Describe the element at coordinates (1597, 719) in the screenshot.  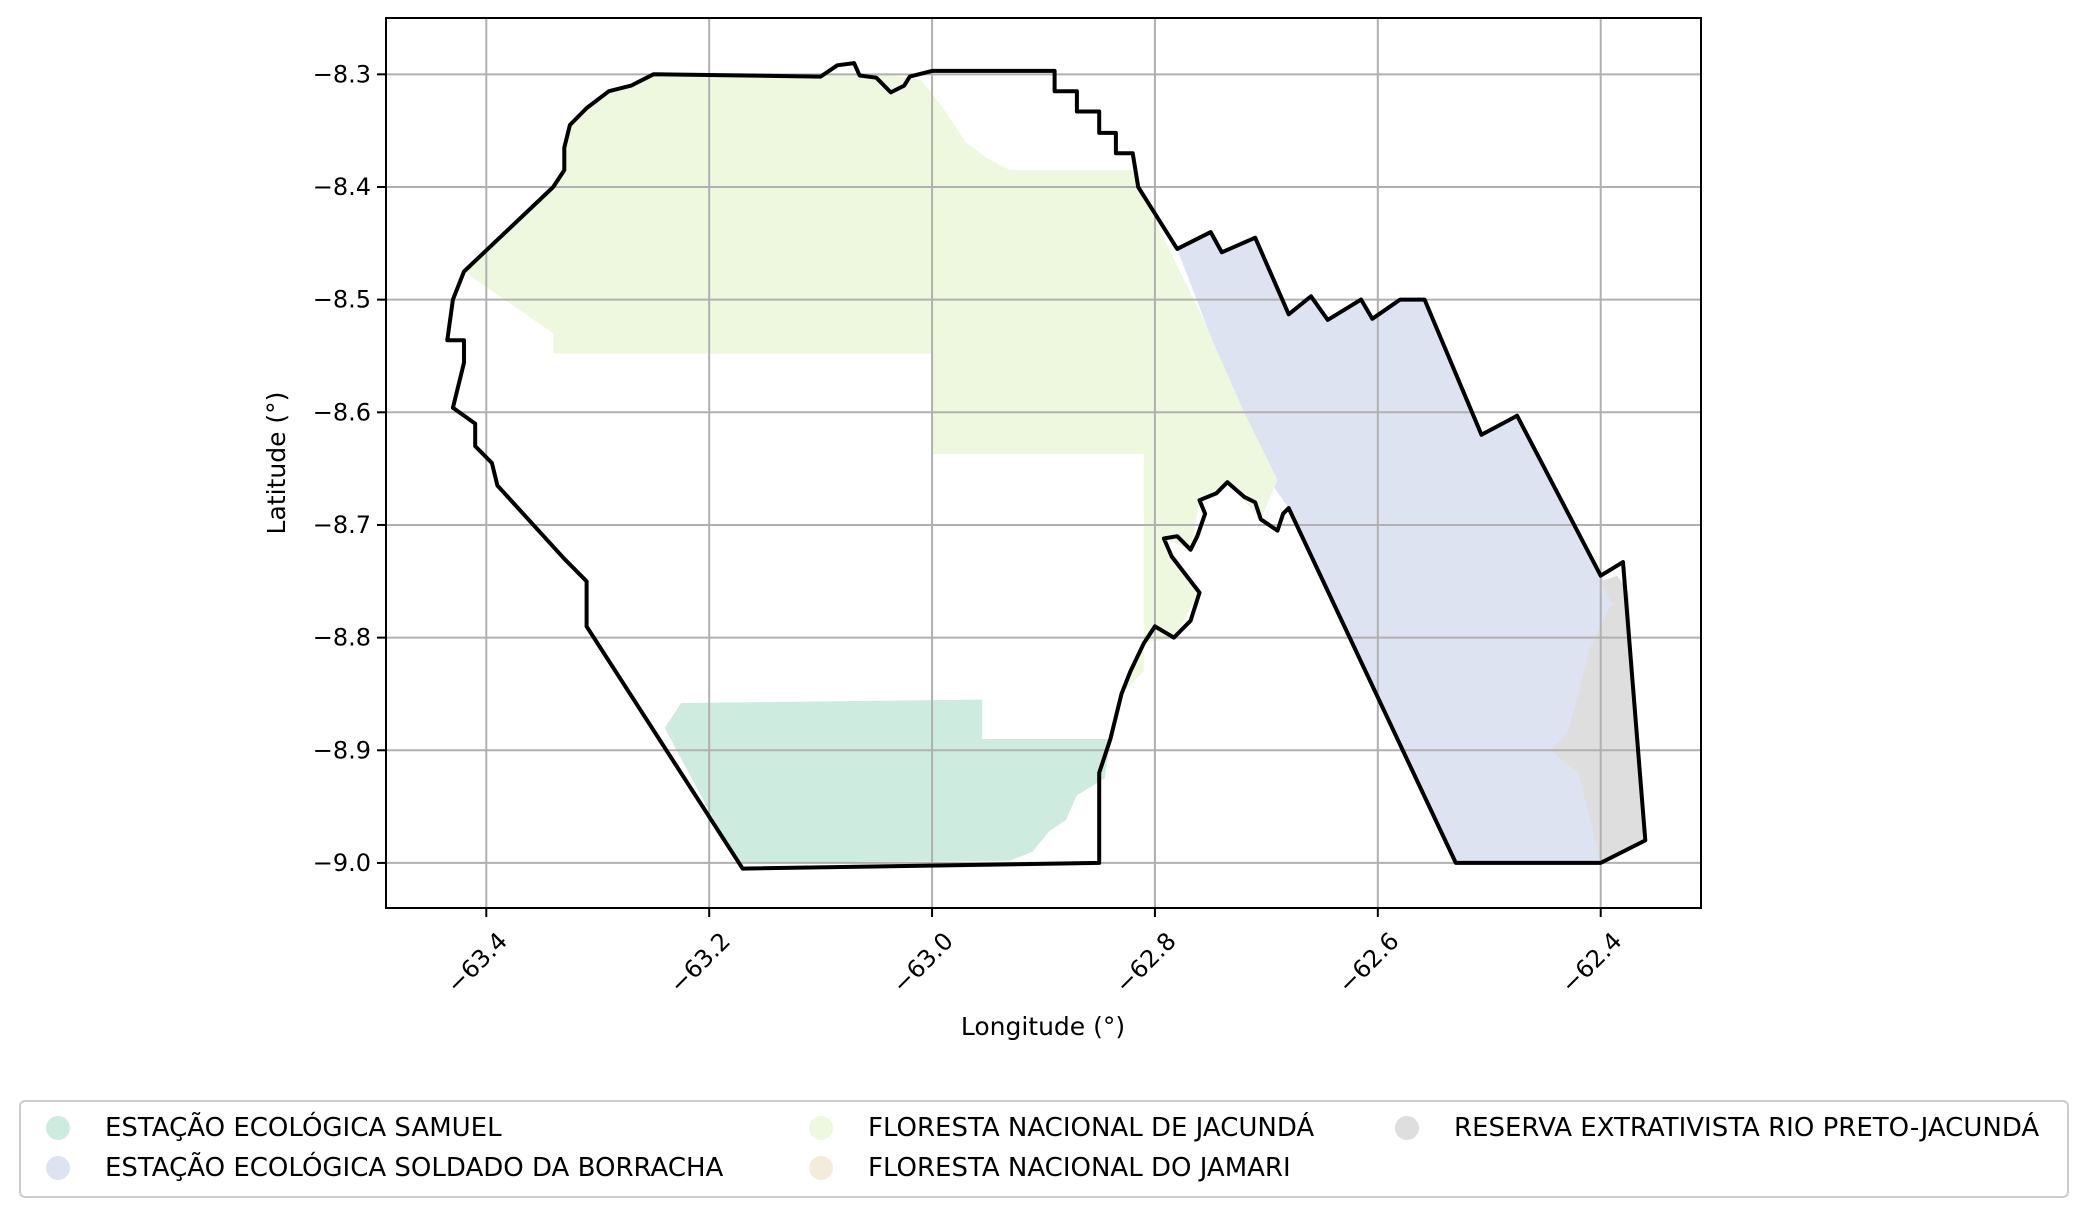
I see `region-reserva-extrativista-rio-preto-jacunda` at that location.